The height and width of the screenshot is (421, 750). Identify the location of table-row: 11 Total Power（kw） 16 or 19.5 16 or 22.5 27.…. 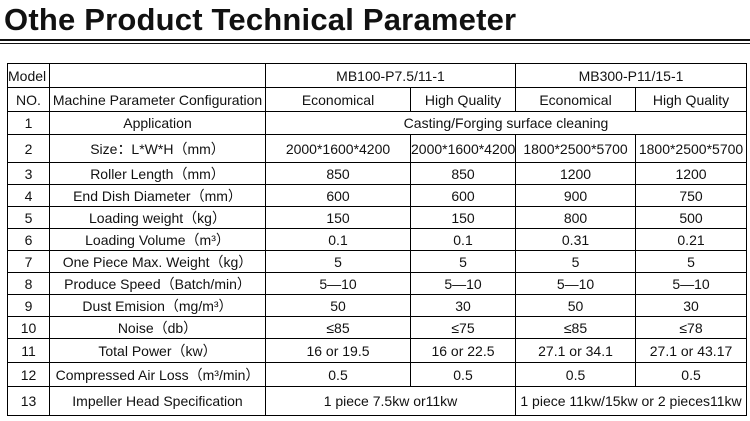
(377, 350).